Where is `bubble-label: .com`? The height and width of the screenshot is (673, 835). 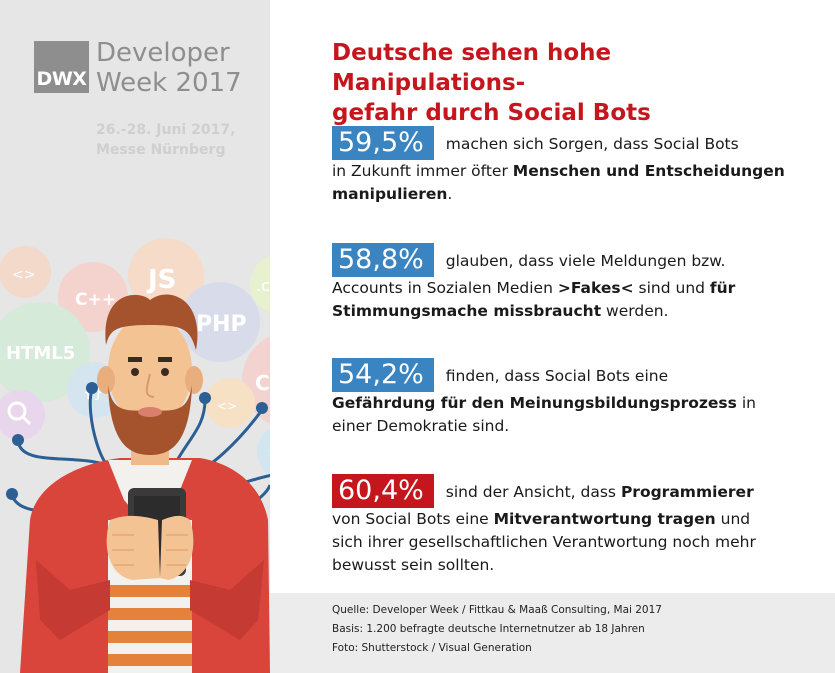
bubble-label: .com is located at coordinates (263, 285).